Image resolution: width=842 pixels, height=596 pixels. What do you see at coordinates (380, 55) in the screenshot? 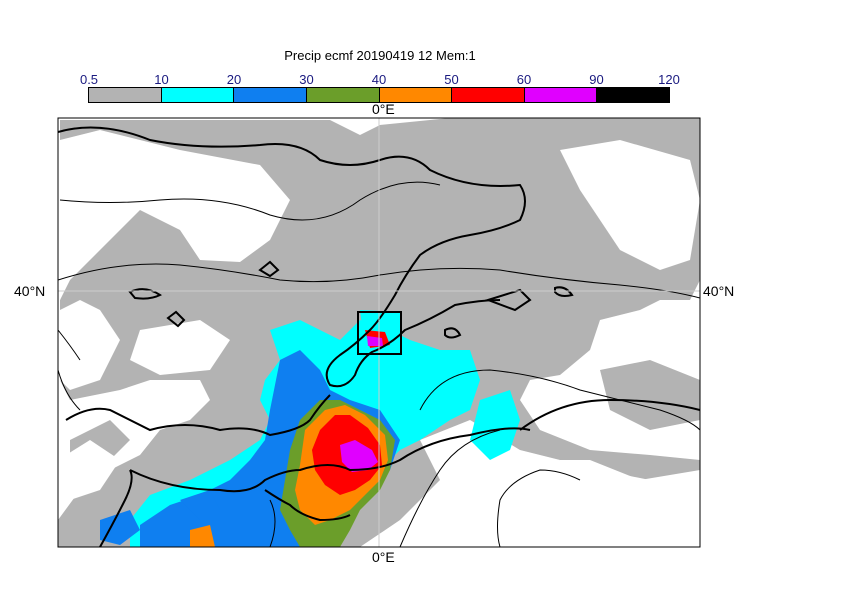
I see `map-title: Precip ecmf 20190419 12 Mem:1` at bounding box center [380, 55].